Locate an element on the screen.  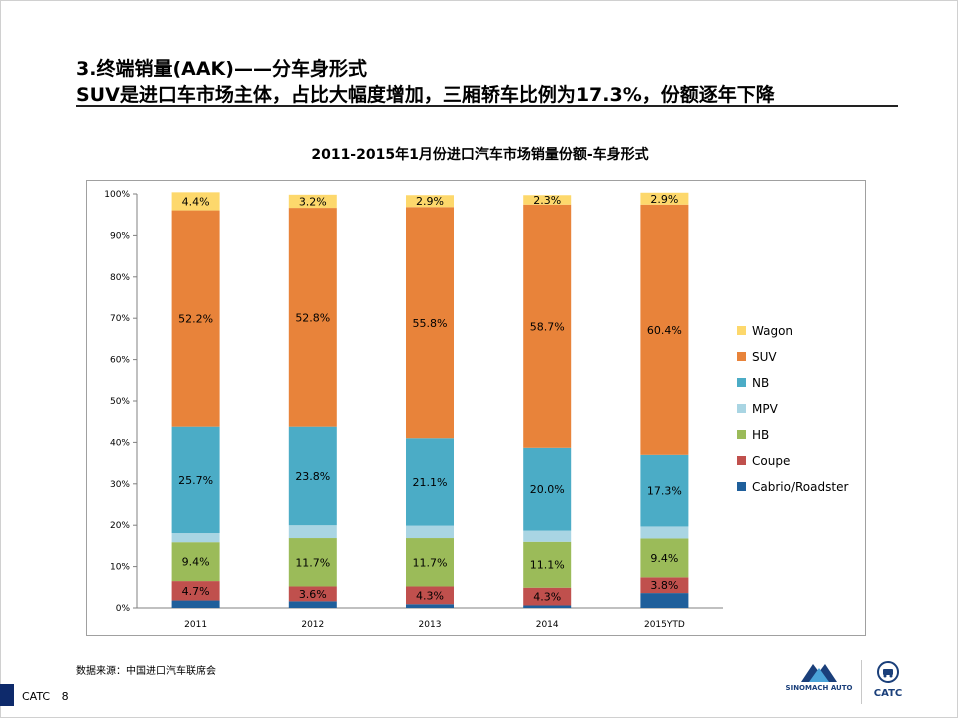
data-label-suv: 52.2% is located at coordinates (195, 319).